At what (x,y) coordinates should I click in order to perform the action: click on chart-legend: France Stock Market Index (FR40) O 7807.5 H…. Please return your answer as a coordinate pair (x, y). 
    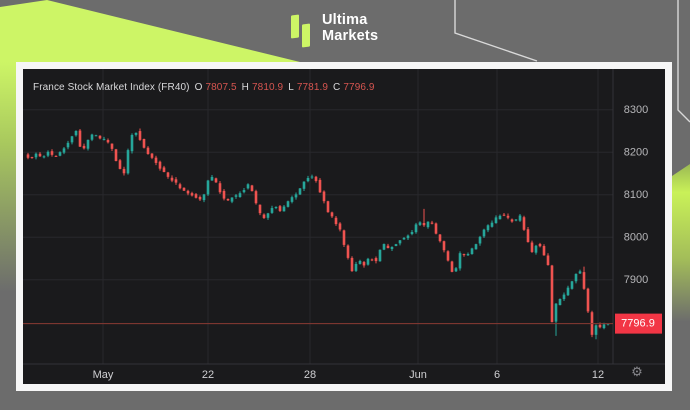
    Looking at the image, I should click on (204, 87).